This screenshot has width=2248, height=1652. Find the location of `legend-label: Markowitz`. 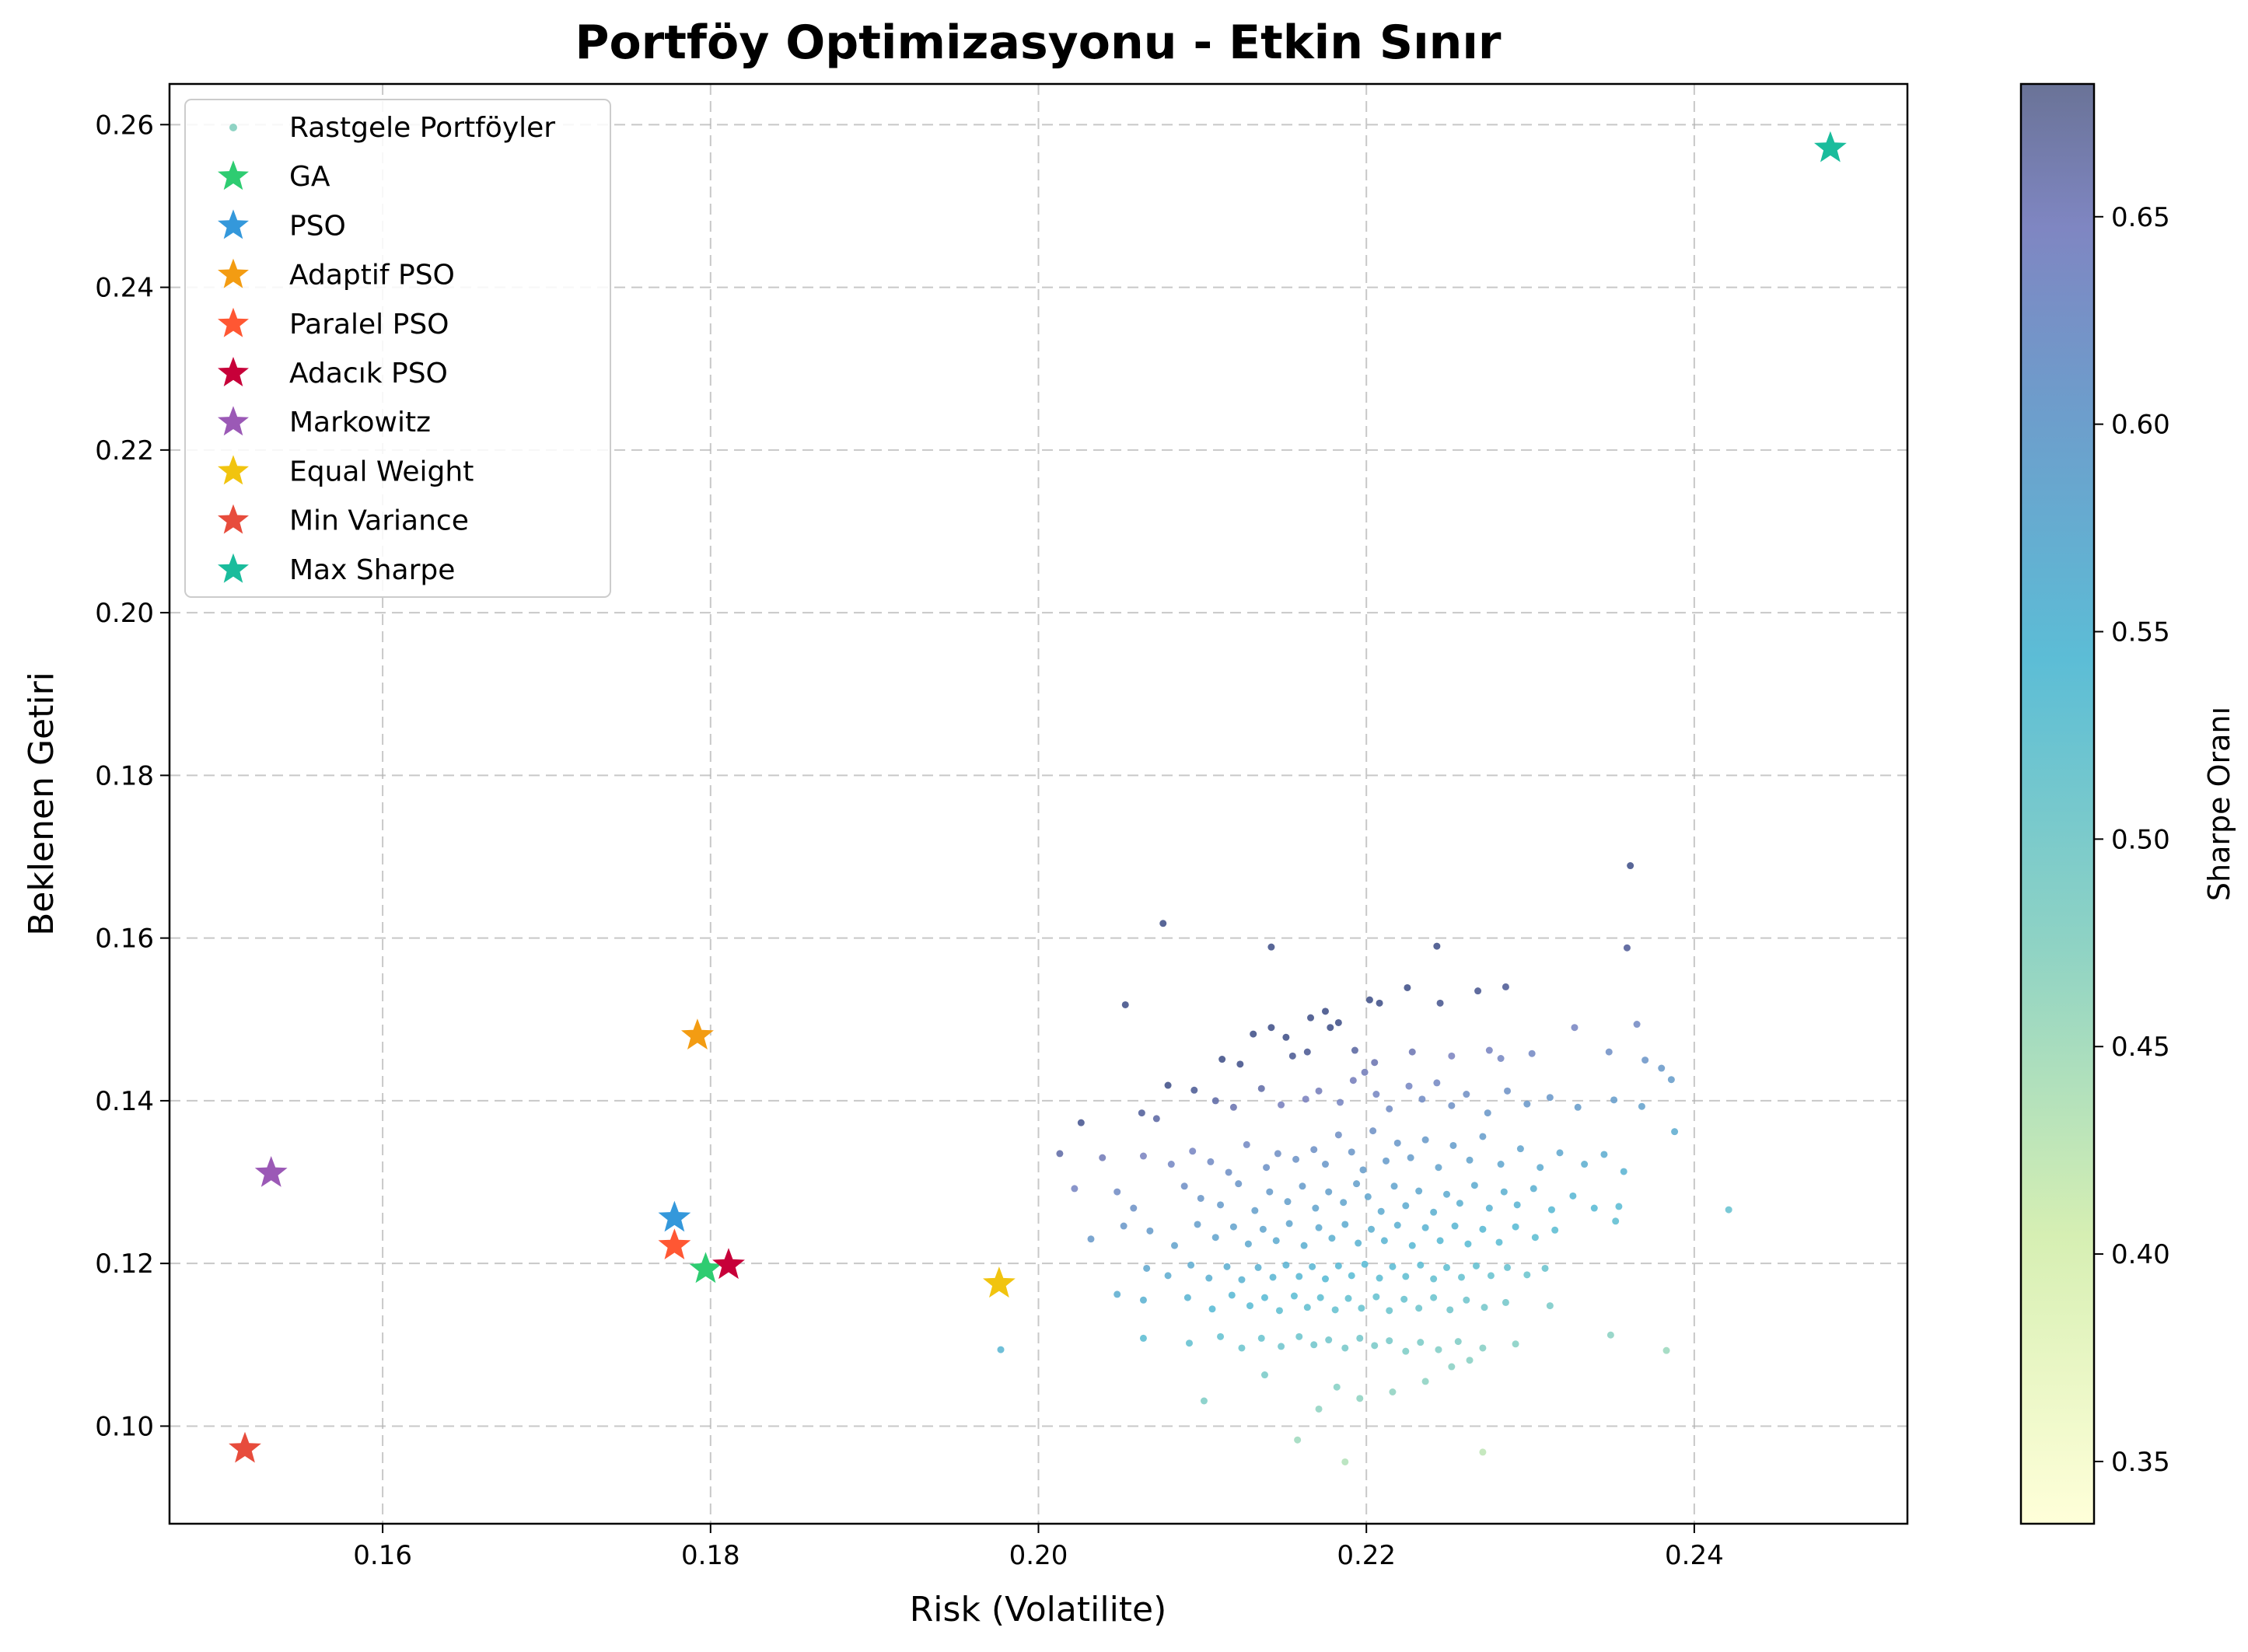

legend-label: Markowitz is located at coordinates (360, 422).